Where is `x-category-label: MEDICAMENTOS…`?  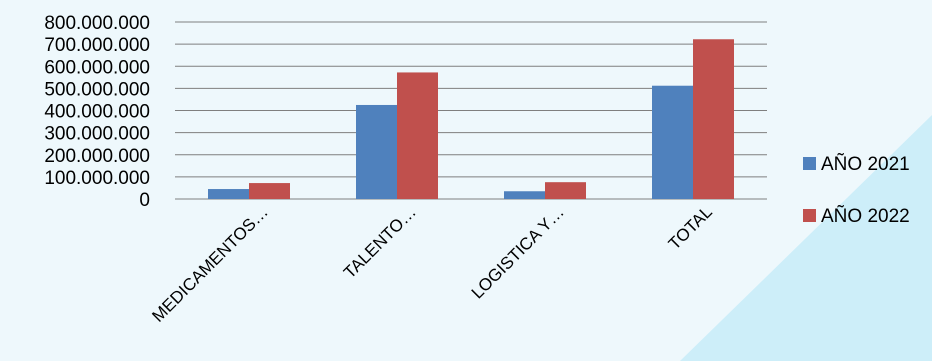
x-category-label: MEDICAMENTOS… is located at coordinates (209, 263).